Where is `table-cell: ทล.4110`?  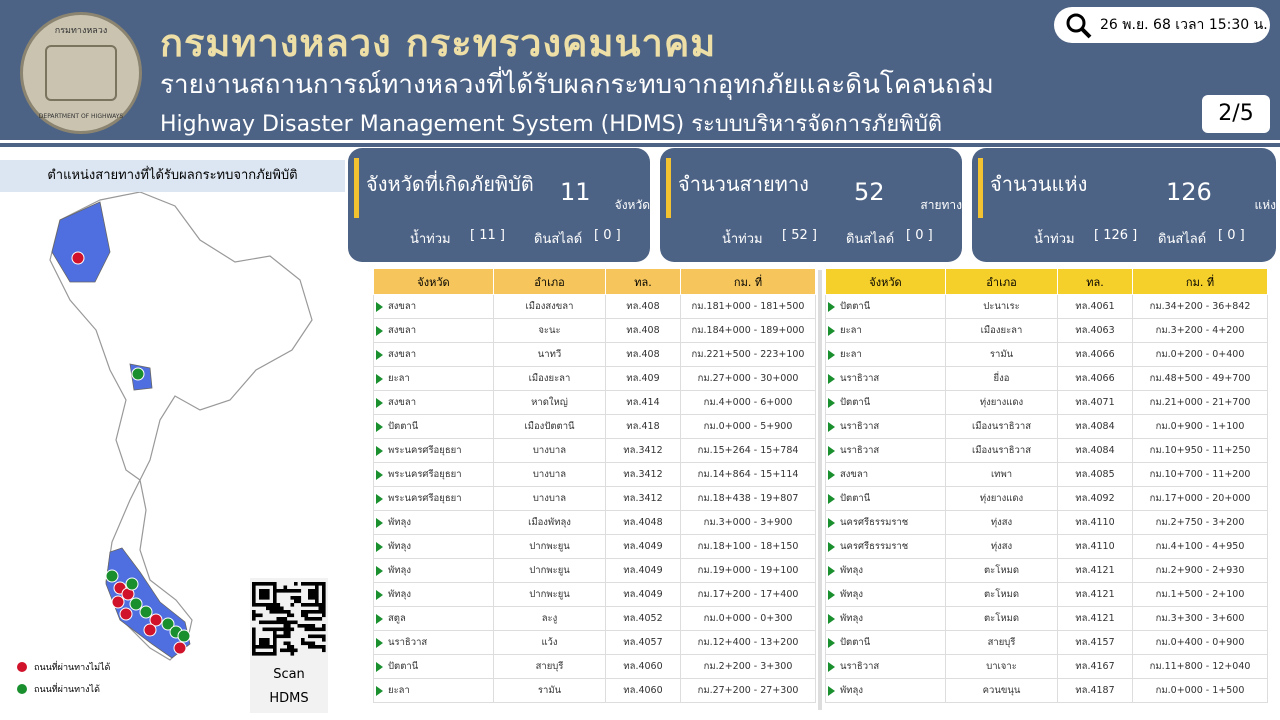 table-cell: ทล.4110 is located at coordinates (1095, 546).